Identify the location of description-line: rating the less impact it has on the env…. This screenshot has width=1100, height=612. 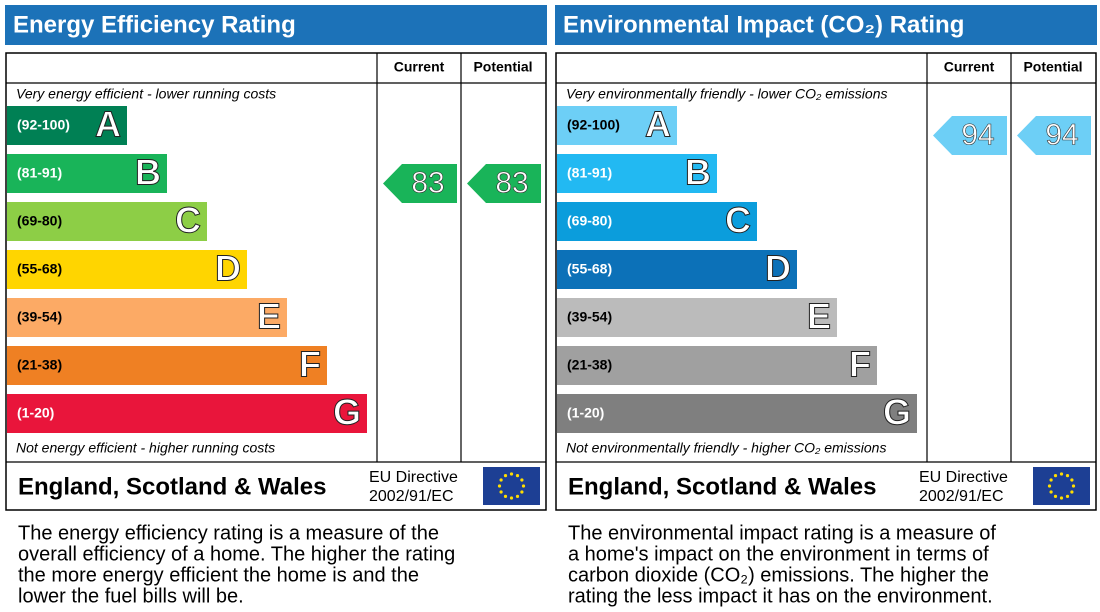
(780, 596).